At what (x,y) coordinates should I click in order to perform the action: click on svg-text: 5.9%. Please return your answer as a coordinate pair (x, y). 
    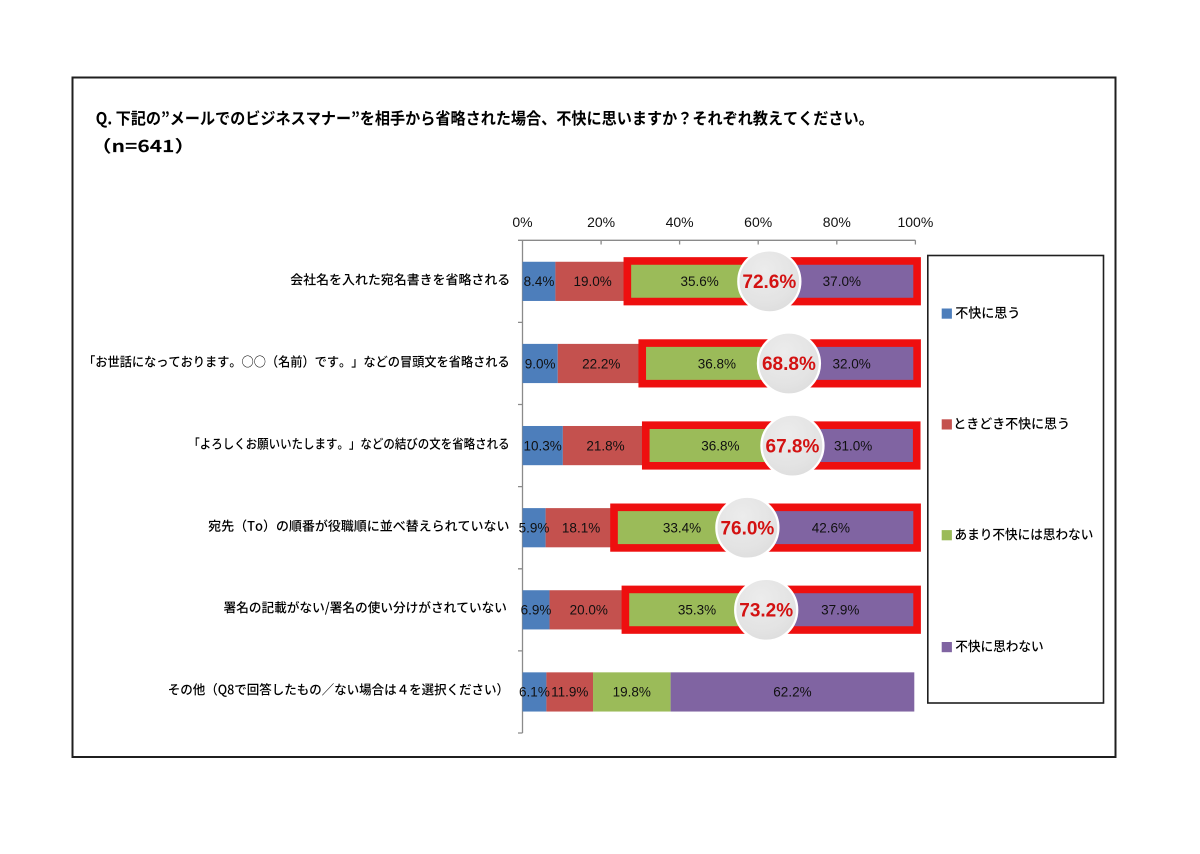
    Looking at the image, I should click on (534, 528).